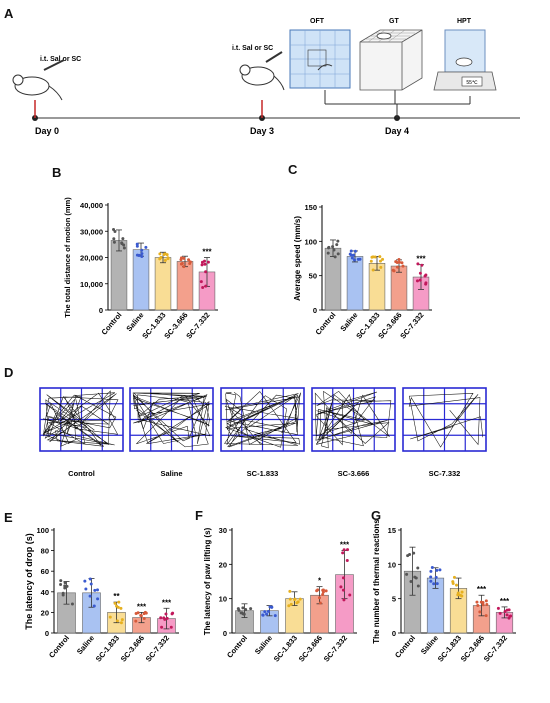 The width and height of the screenshot is (550, 703). Describe the element at coordinates (315, 310) in the screenshot. I see `y-tick-label: 0` at that location.